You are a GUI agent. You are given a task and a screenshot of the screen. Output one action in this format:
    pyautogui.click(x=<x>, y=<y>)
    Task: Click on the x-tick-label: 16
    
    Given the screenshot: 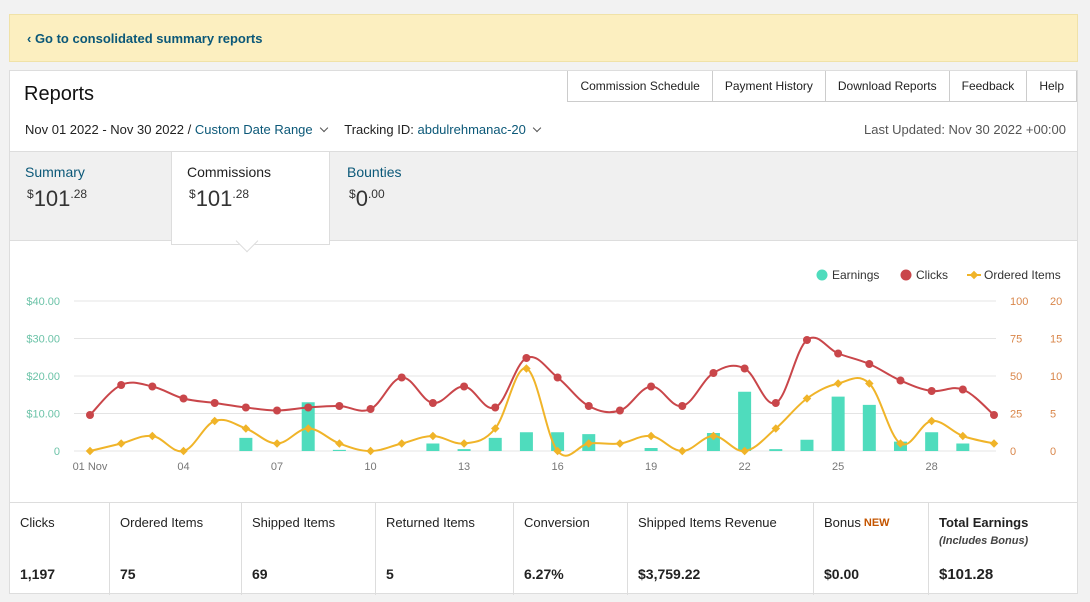 What is the action you would take?
    pyautogui.click(x=557, y=467)
    